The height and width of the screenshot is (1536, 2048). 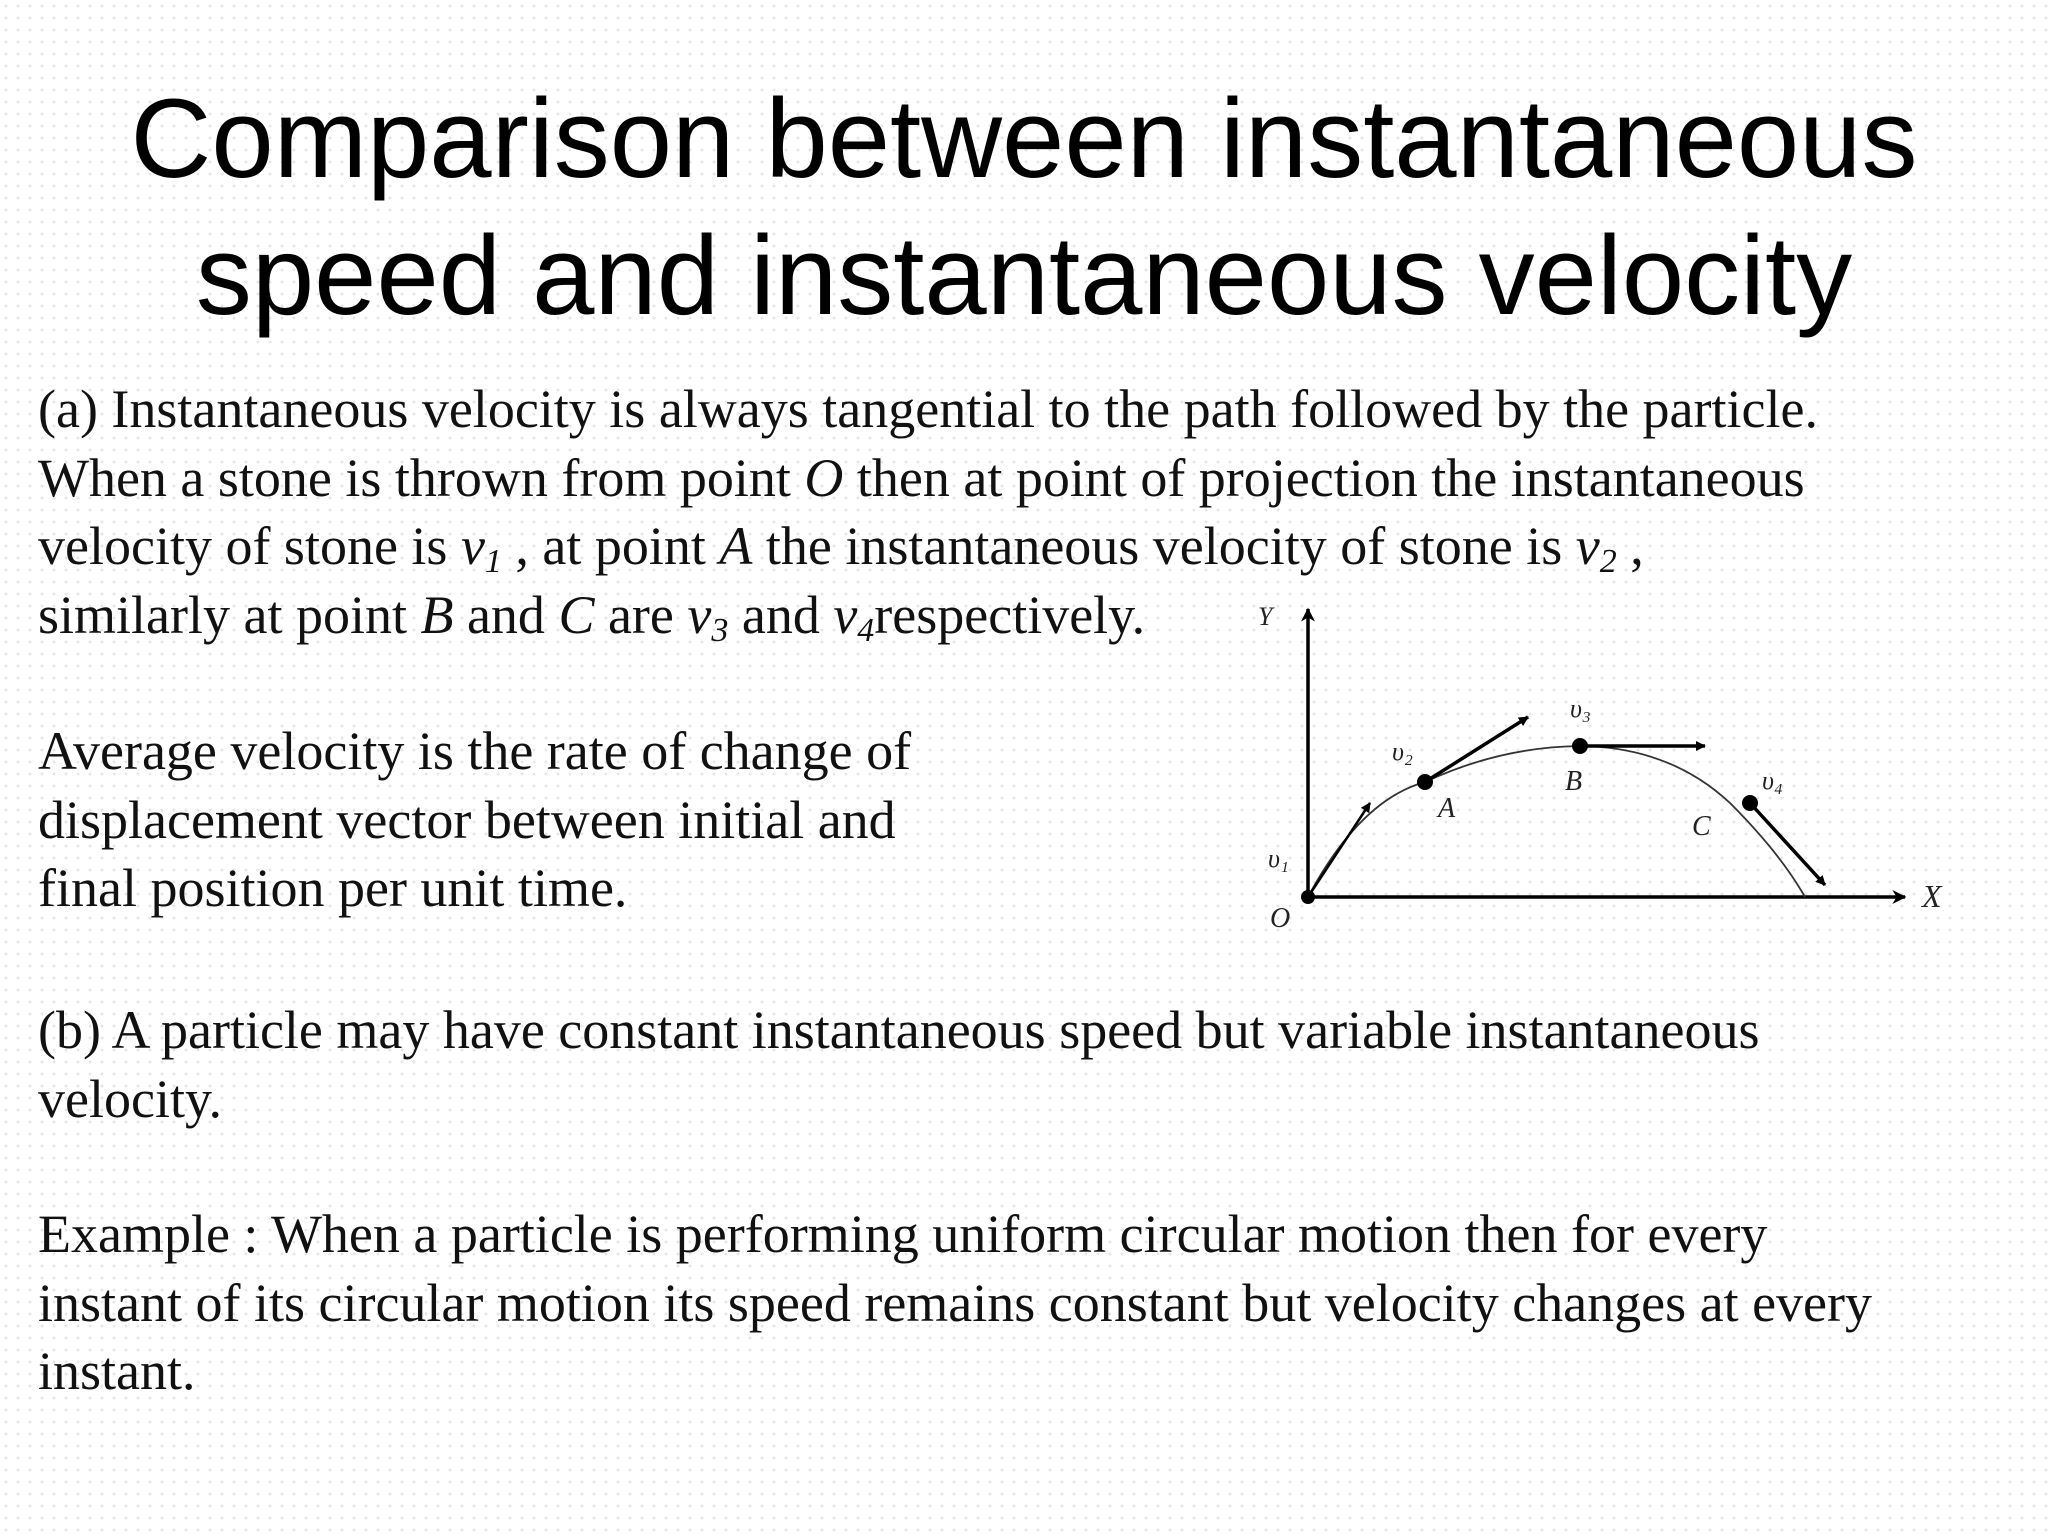 I want to click on point-c-dot, so click(x=1750, y=803).